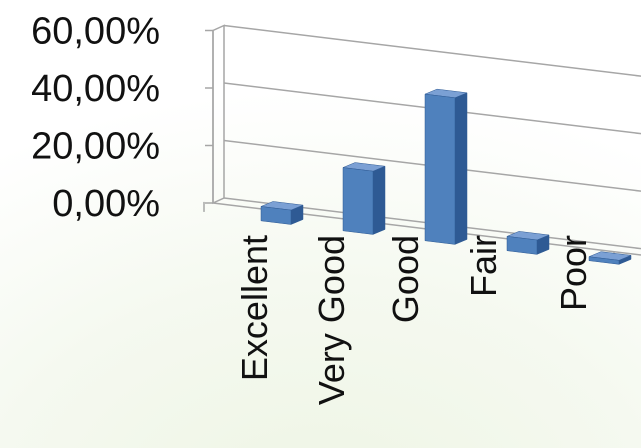 Image resolution: width=641 pixels, height=448 pixels. What do you see at coordinates (254, 308) in the screenshot?
I see `category-label: Excellent` at bounding box center [254, 308].